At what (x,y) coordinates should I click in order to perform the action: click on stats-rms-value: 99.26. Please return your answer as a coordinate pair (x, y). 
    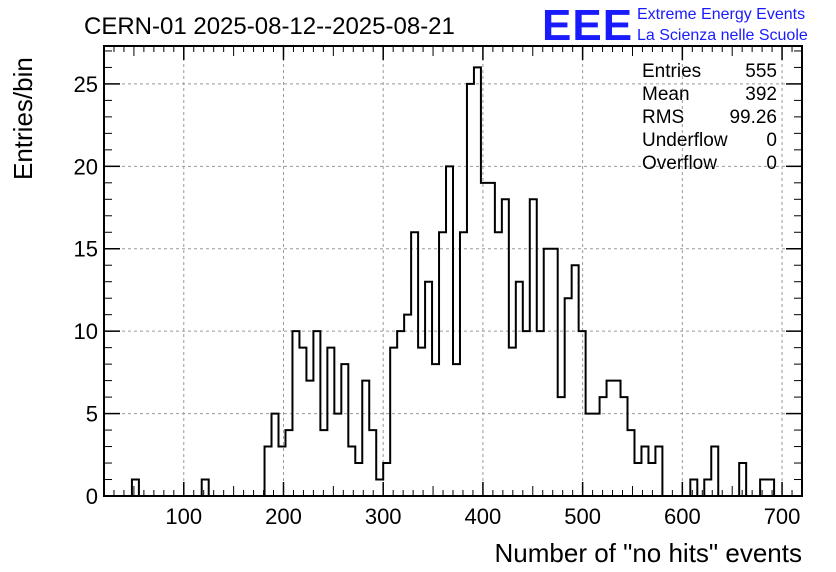
    Looking at the image, I should click on (753, 117).